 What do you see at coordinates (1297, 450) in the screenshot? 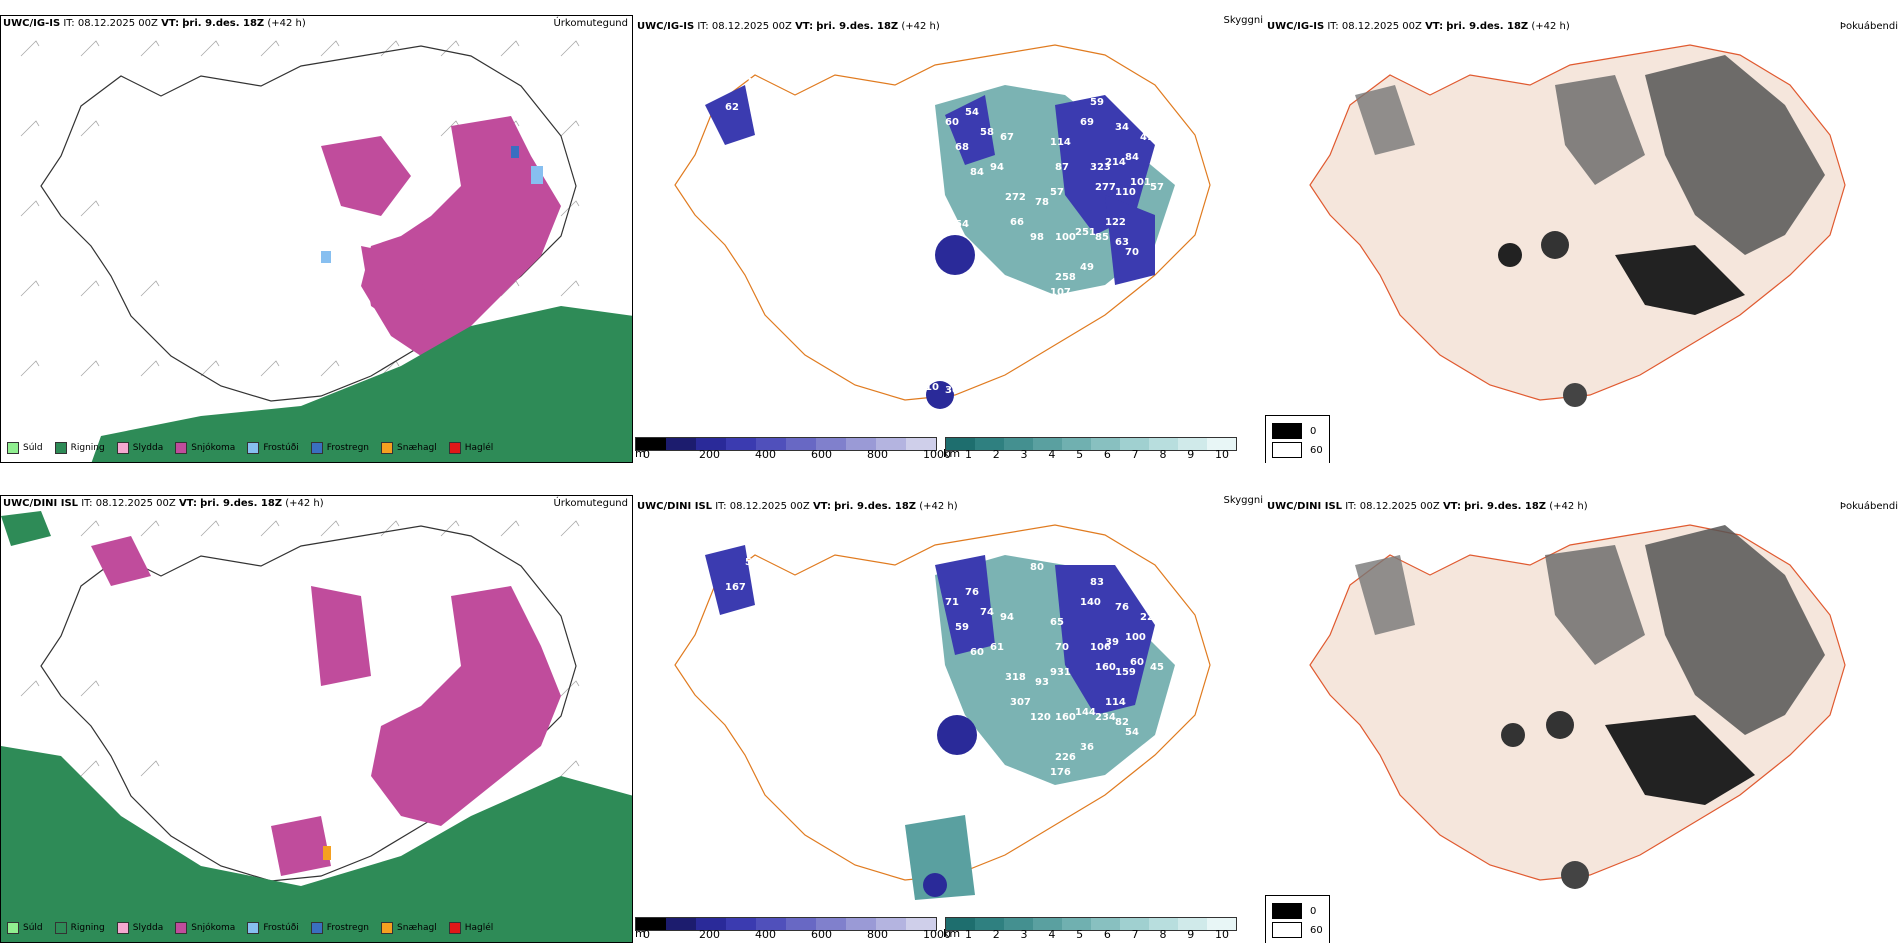
I see `fog-legend-item: 60` at bounding box center [1297, 450].